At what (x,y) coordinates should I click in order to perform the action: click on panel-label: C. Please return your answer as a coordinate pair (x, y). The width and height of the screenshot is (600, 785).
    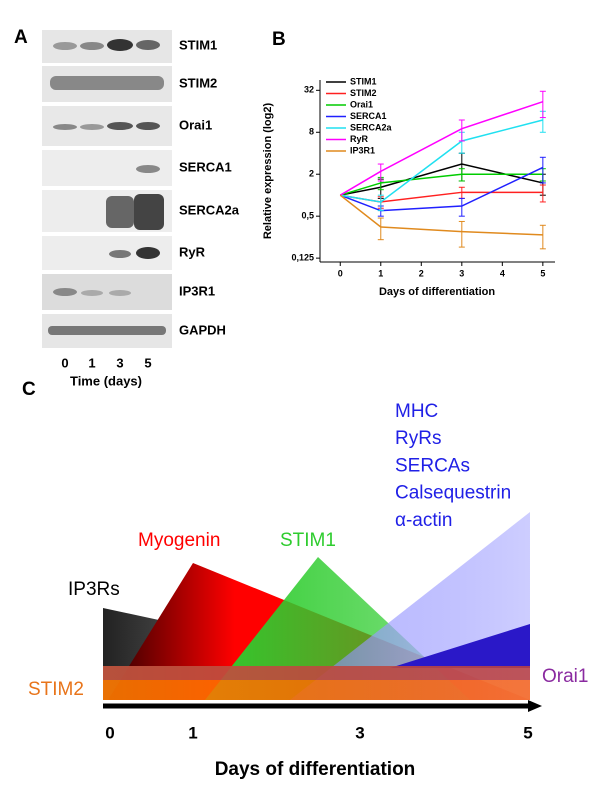
    Looking at the image, I should click on (29, 389).